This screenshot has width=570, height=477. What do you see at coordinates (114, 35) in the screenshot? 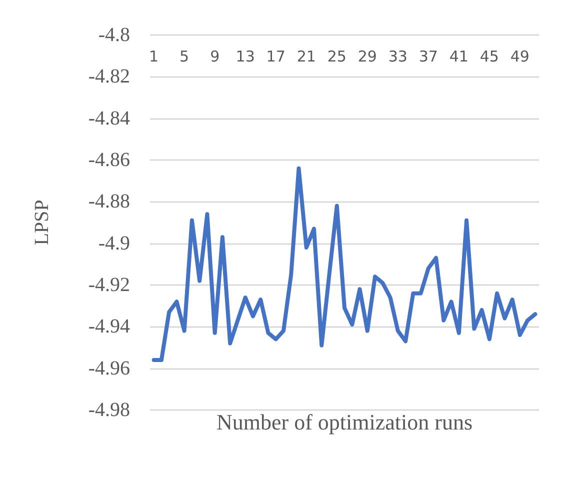
I see `y-tick-label: -4.8` at bounding box center [114, 35].